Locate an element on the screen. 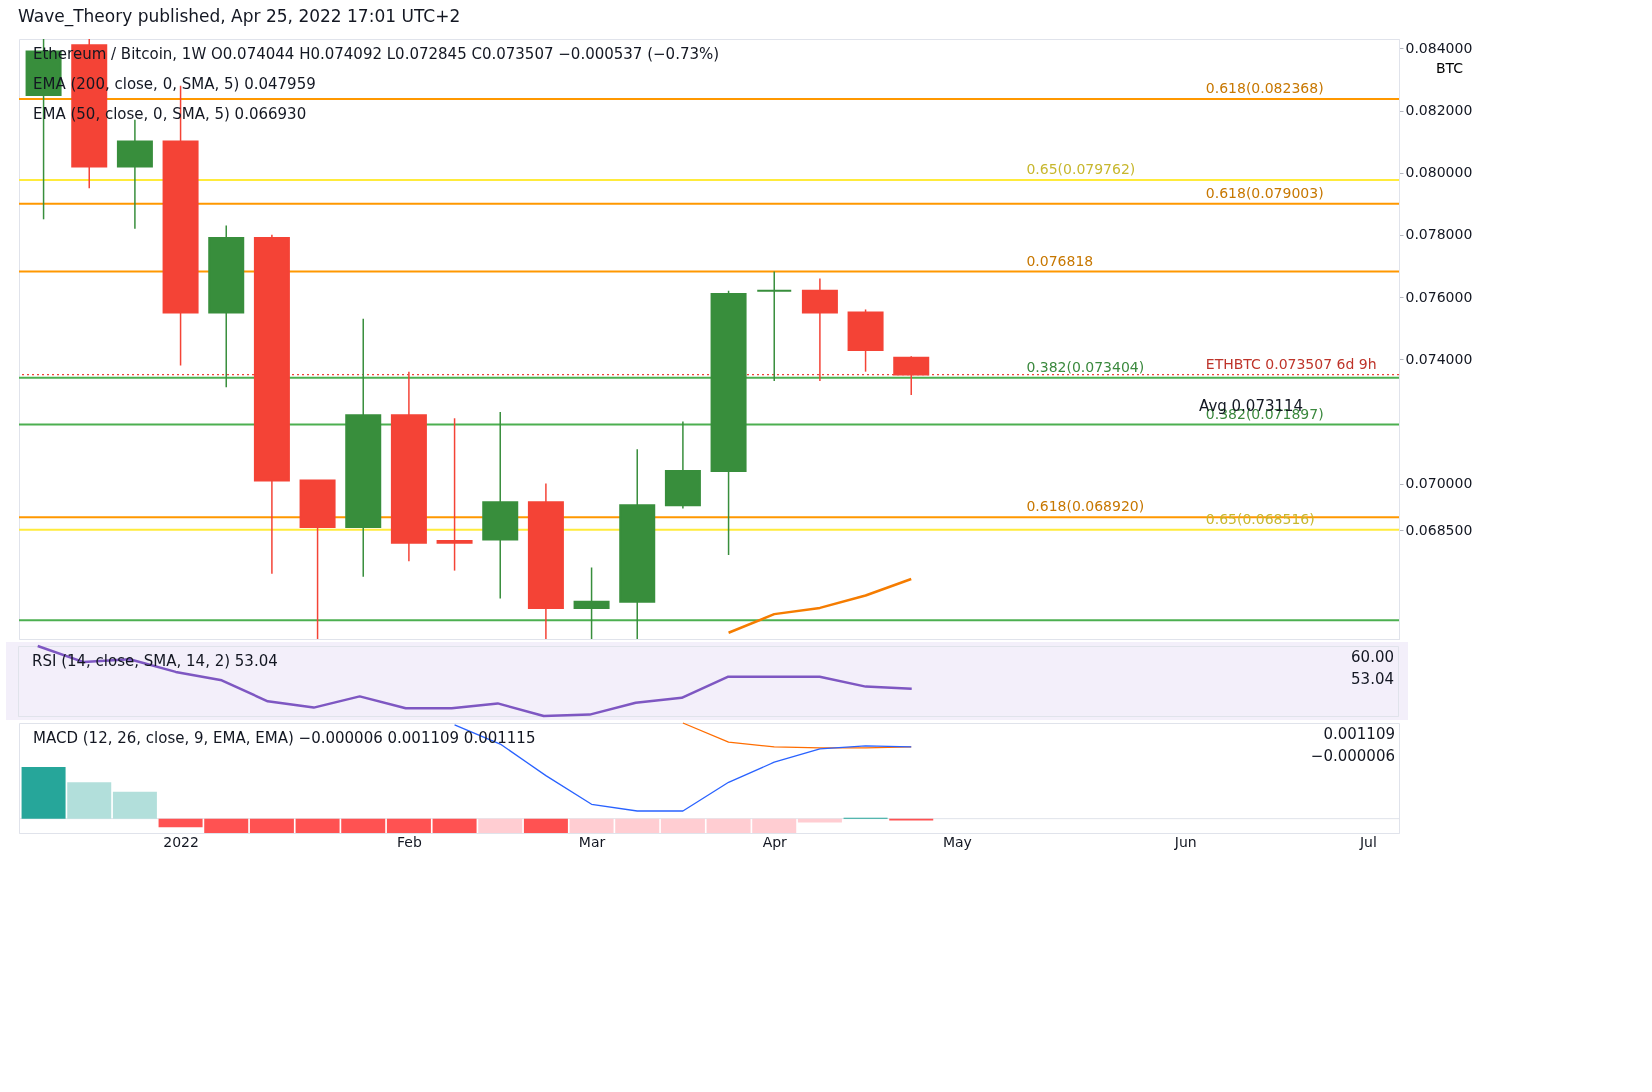 Image resolution: width=1652 pixels, height=1092 pixels. y-tick-label: 0.074000 is located at coordinates (1439, 358).